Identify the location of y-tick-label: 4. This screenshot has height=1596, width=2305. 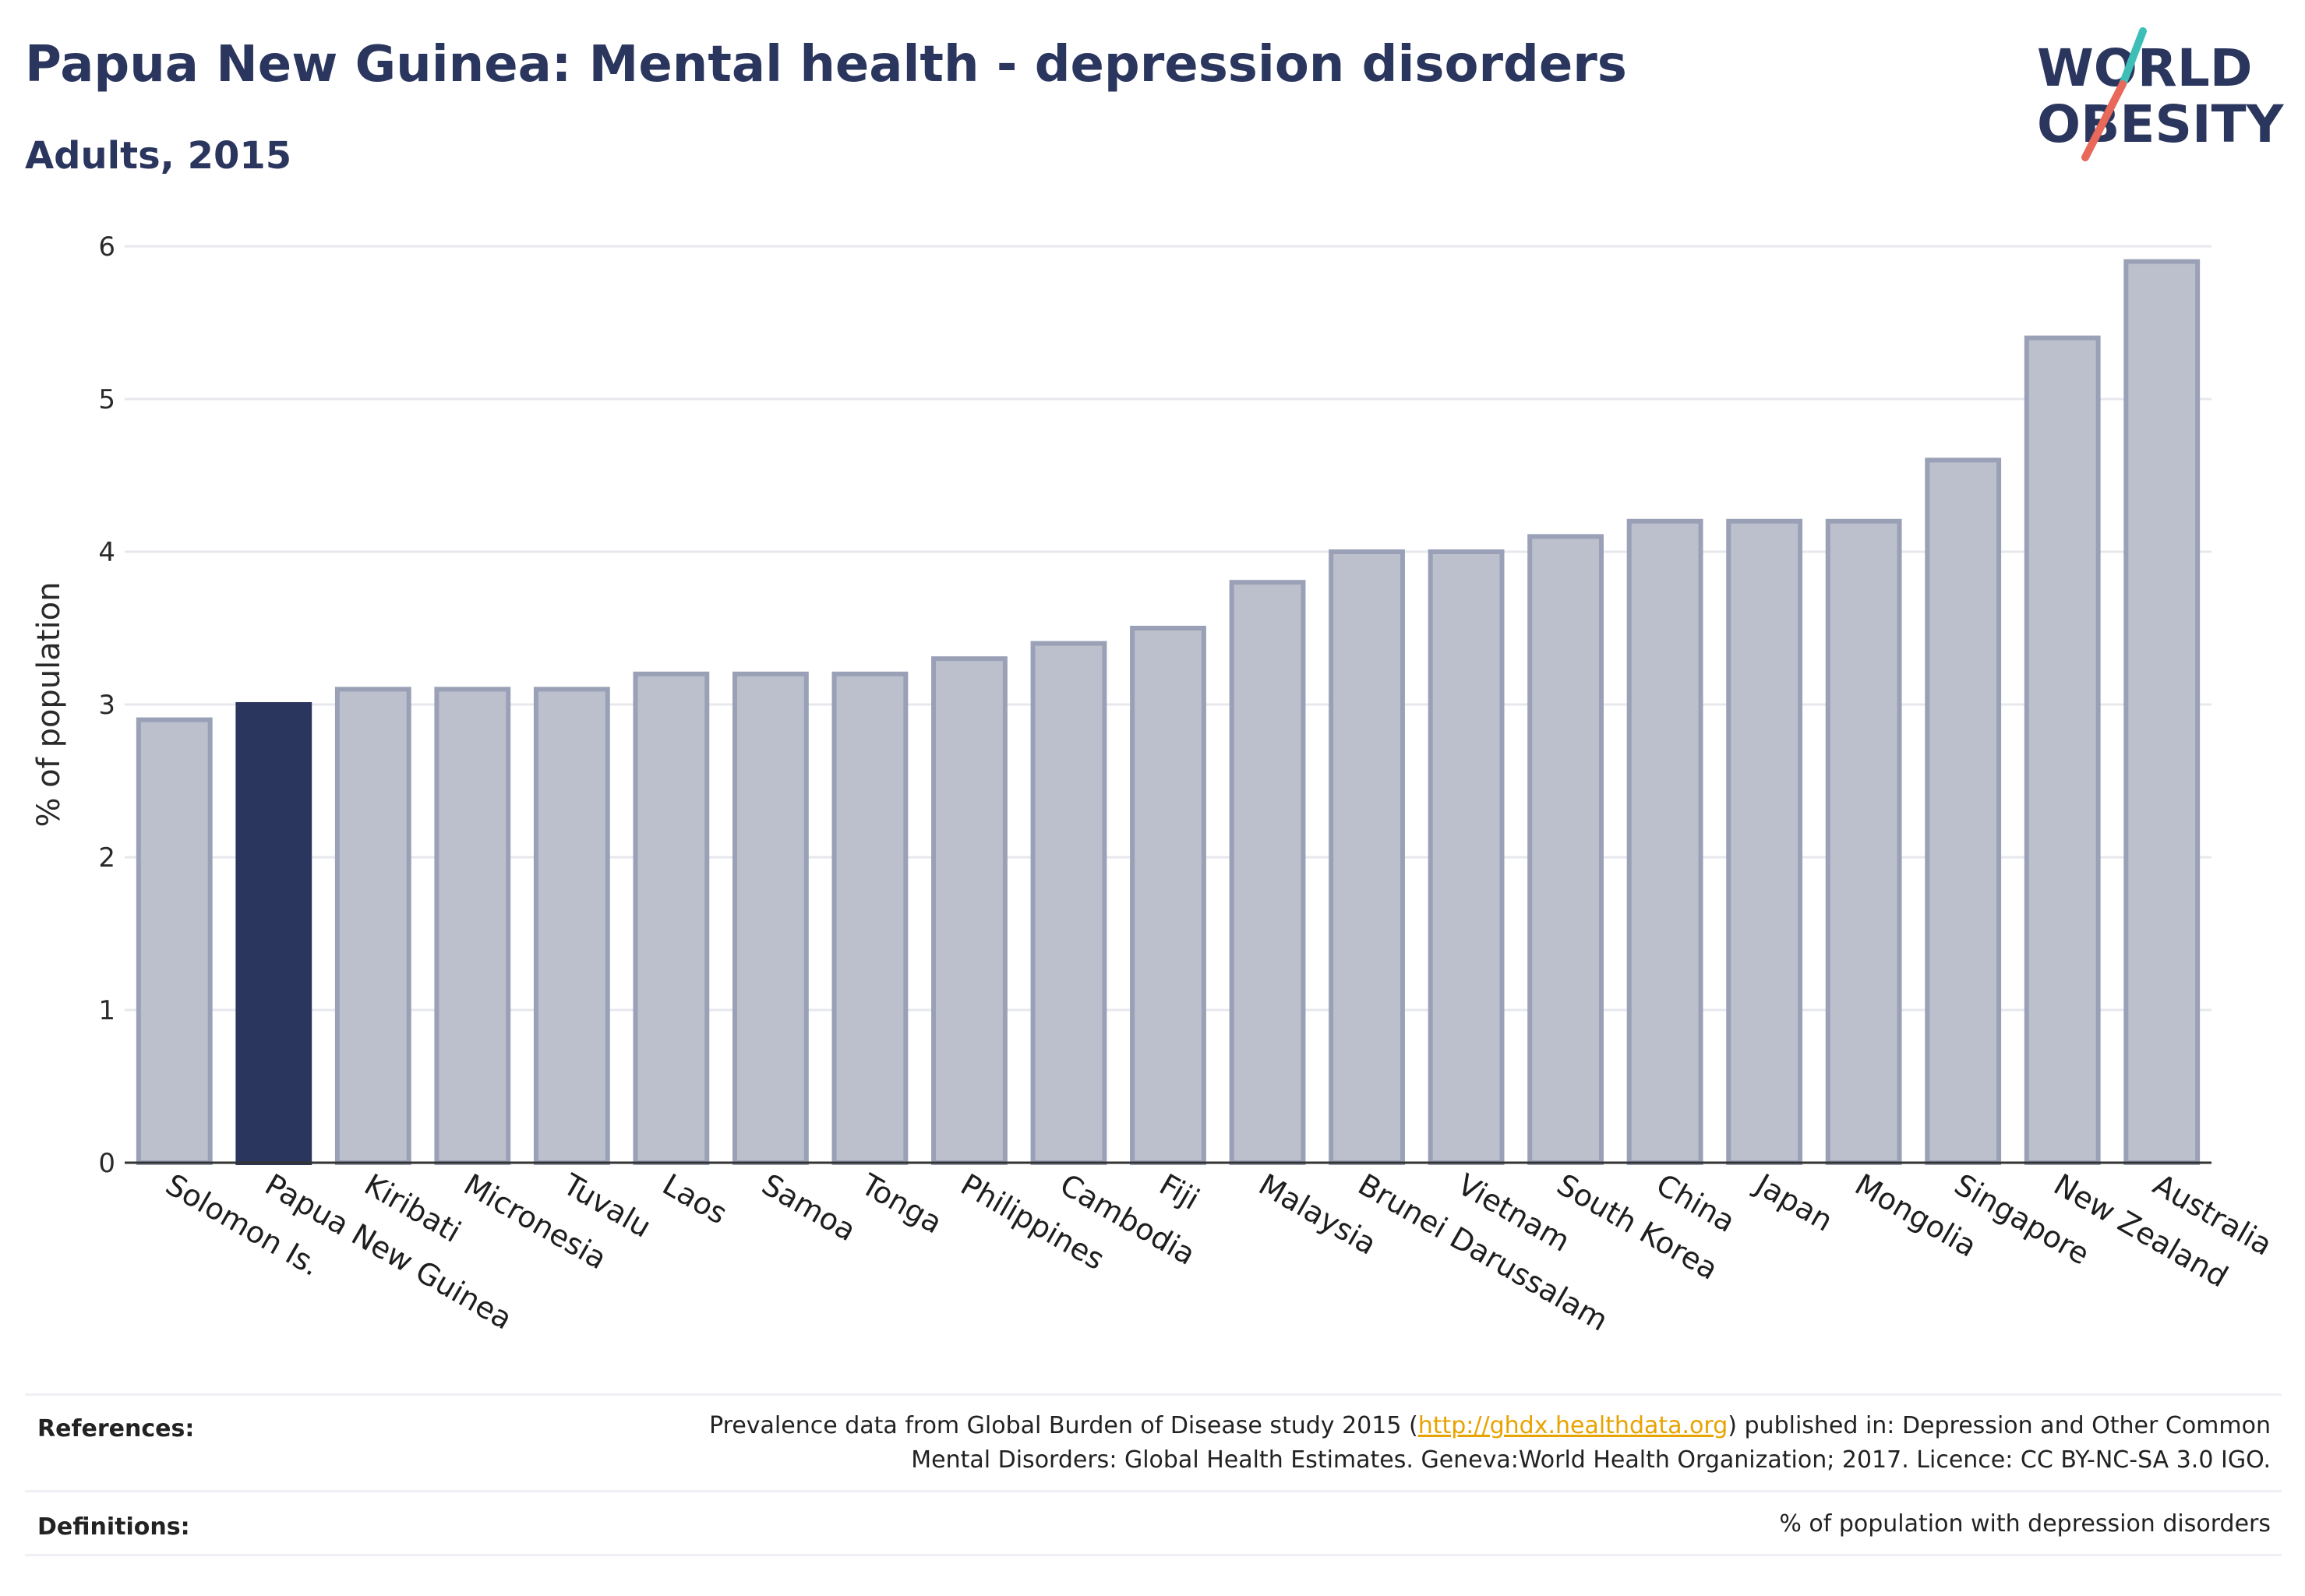
(106, 552).